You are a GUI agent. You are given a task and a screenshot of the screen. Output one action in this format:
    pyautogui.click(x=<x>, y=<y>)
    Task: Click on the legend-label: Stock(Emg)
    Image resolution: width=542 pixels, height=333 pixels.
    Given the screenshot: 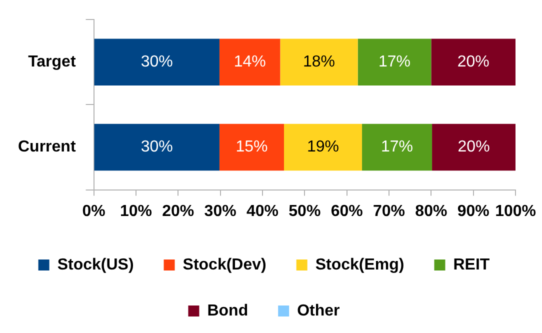 What is the action you would take?
    pyautogui.click(x=359, y=265)
    